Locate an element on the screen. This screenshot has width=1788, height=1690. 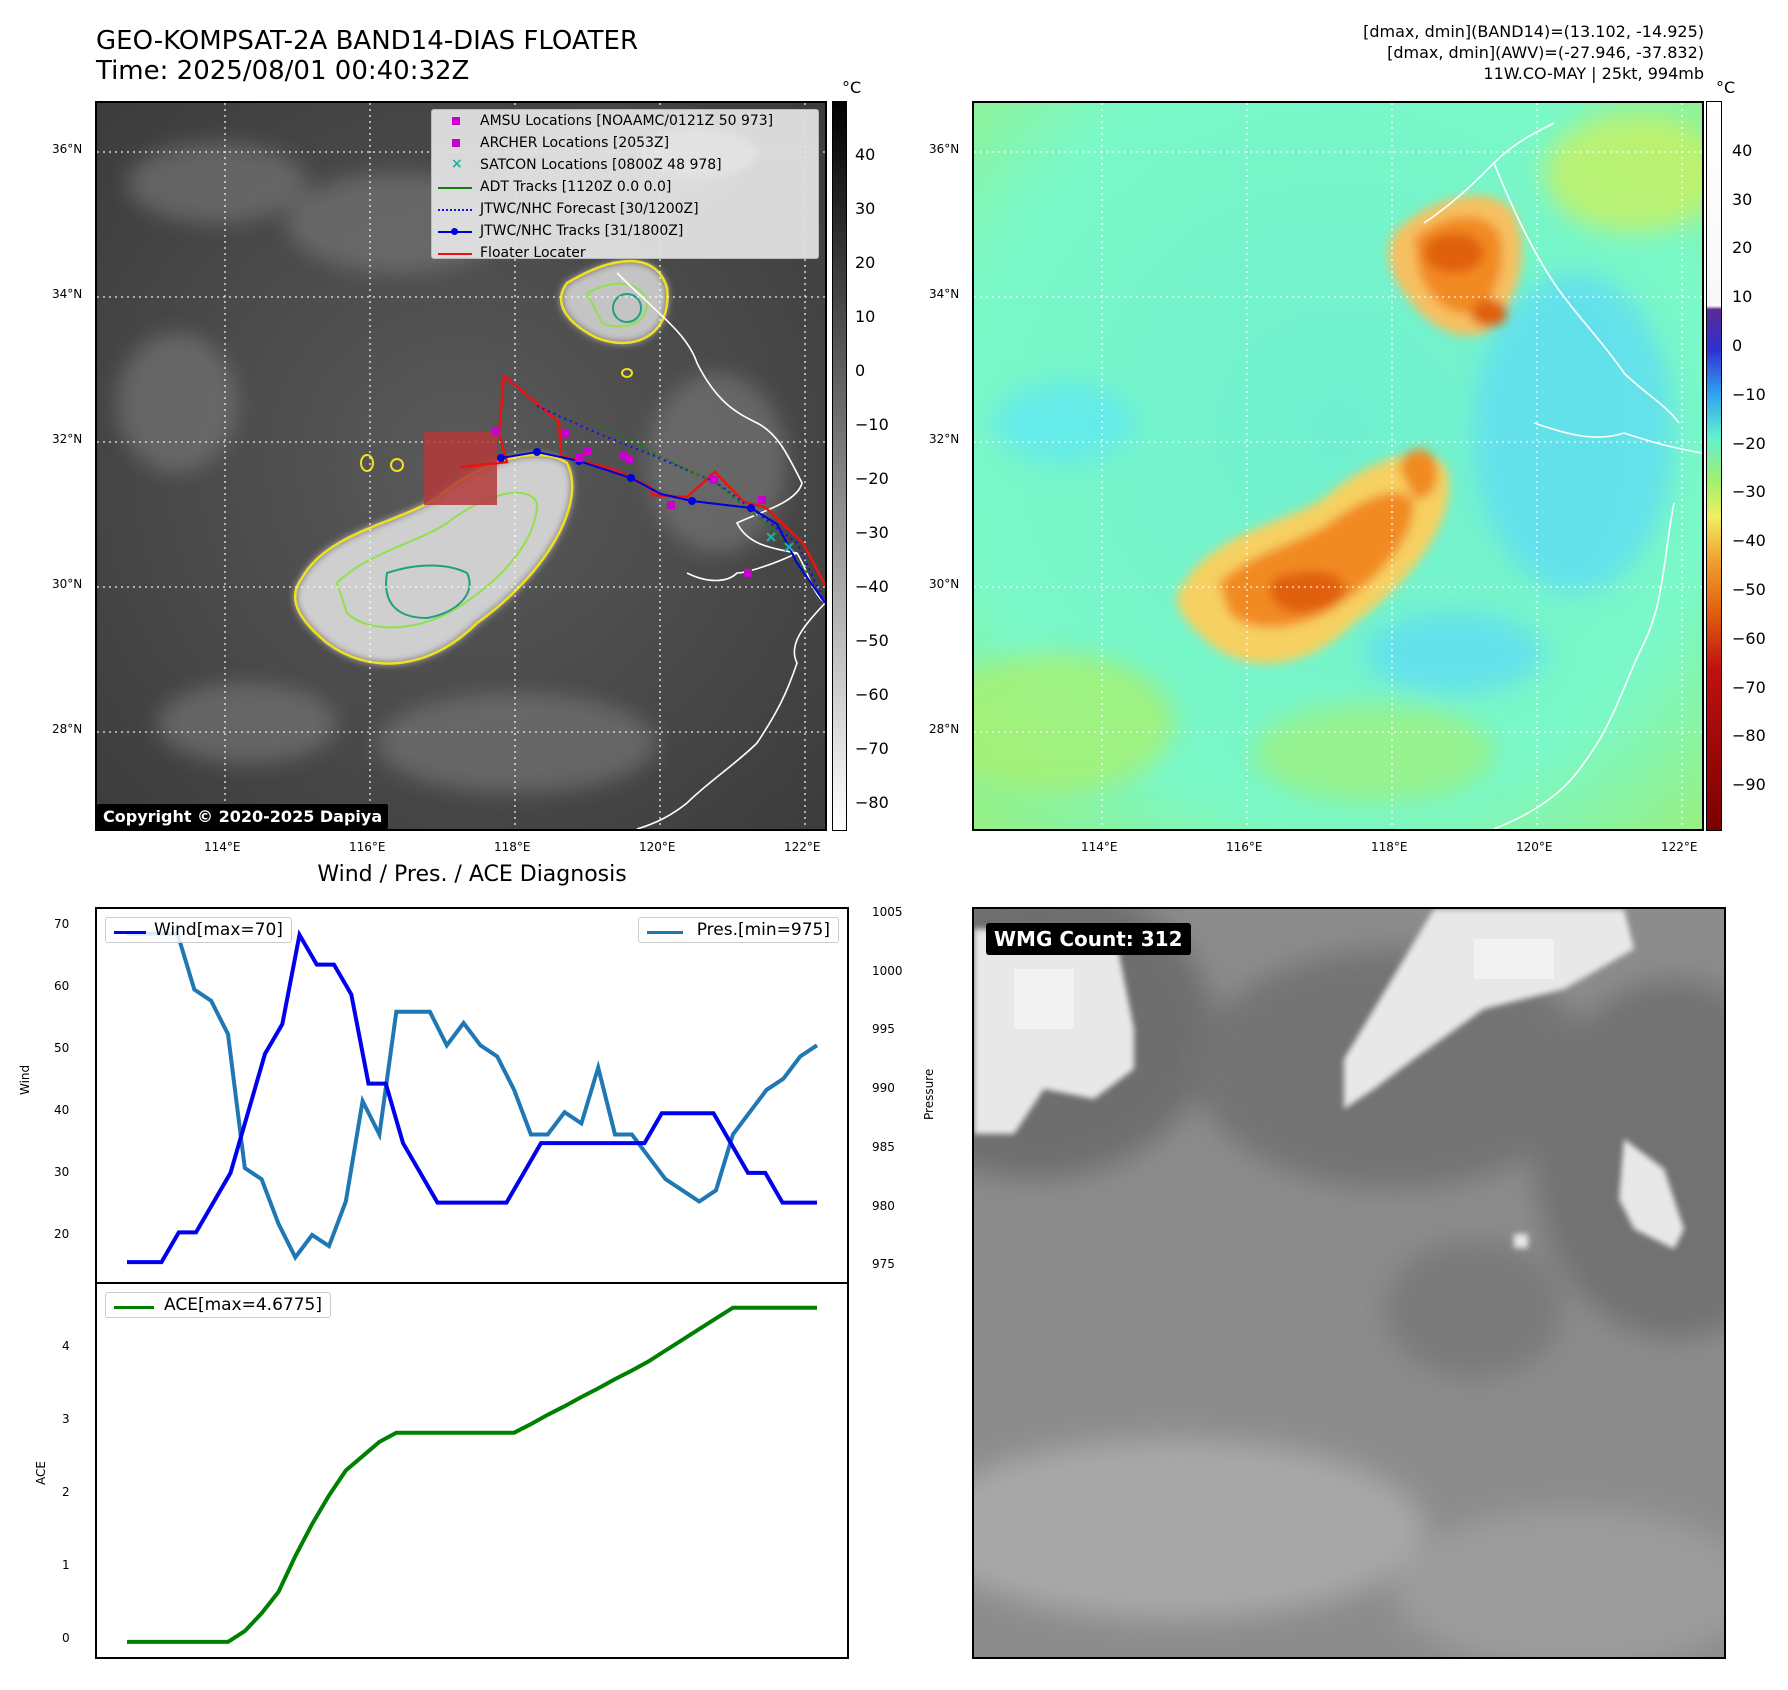
info-line-1: [dmax, dmin](BAND14)=(13.102, -14.925) is located at coordinates (1533, 31).